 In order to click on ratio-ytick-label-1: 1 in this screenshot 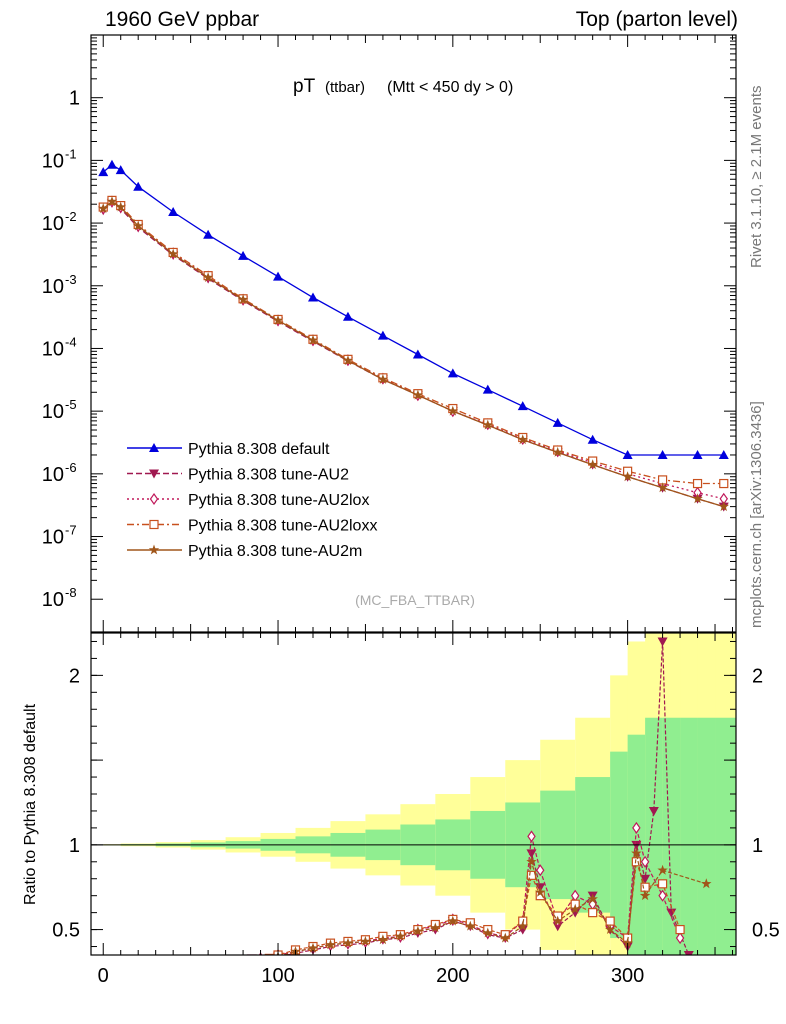, I will do `click(74, 846)`.